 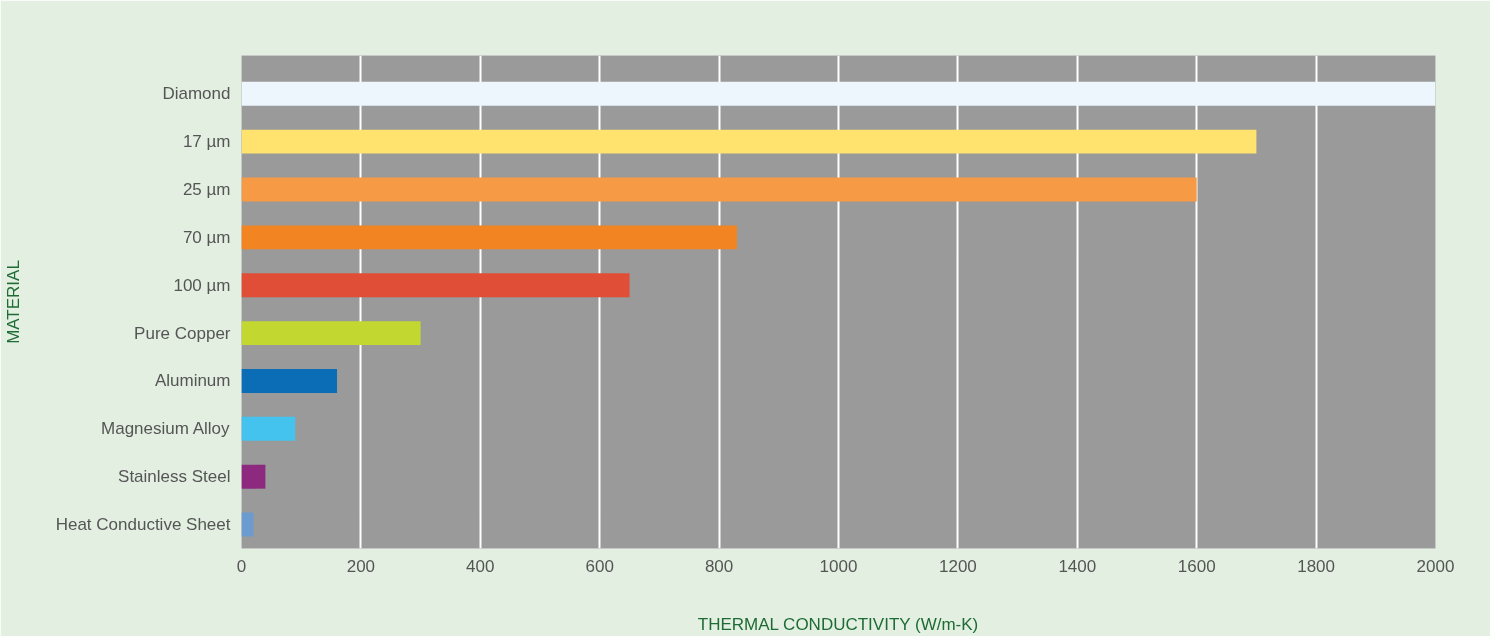 I want to click on y-tick-label: 70 µm, so click(x=206, y=237).